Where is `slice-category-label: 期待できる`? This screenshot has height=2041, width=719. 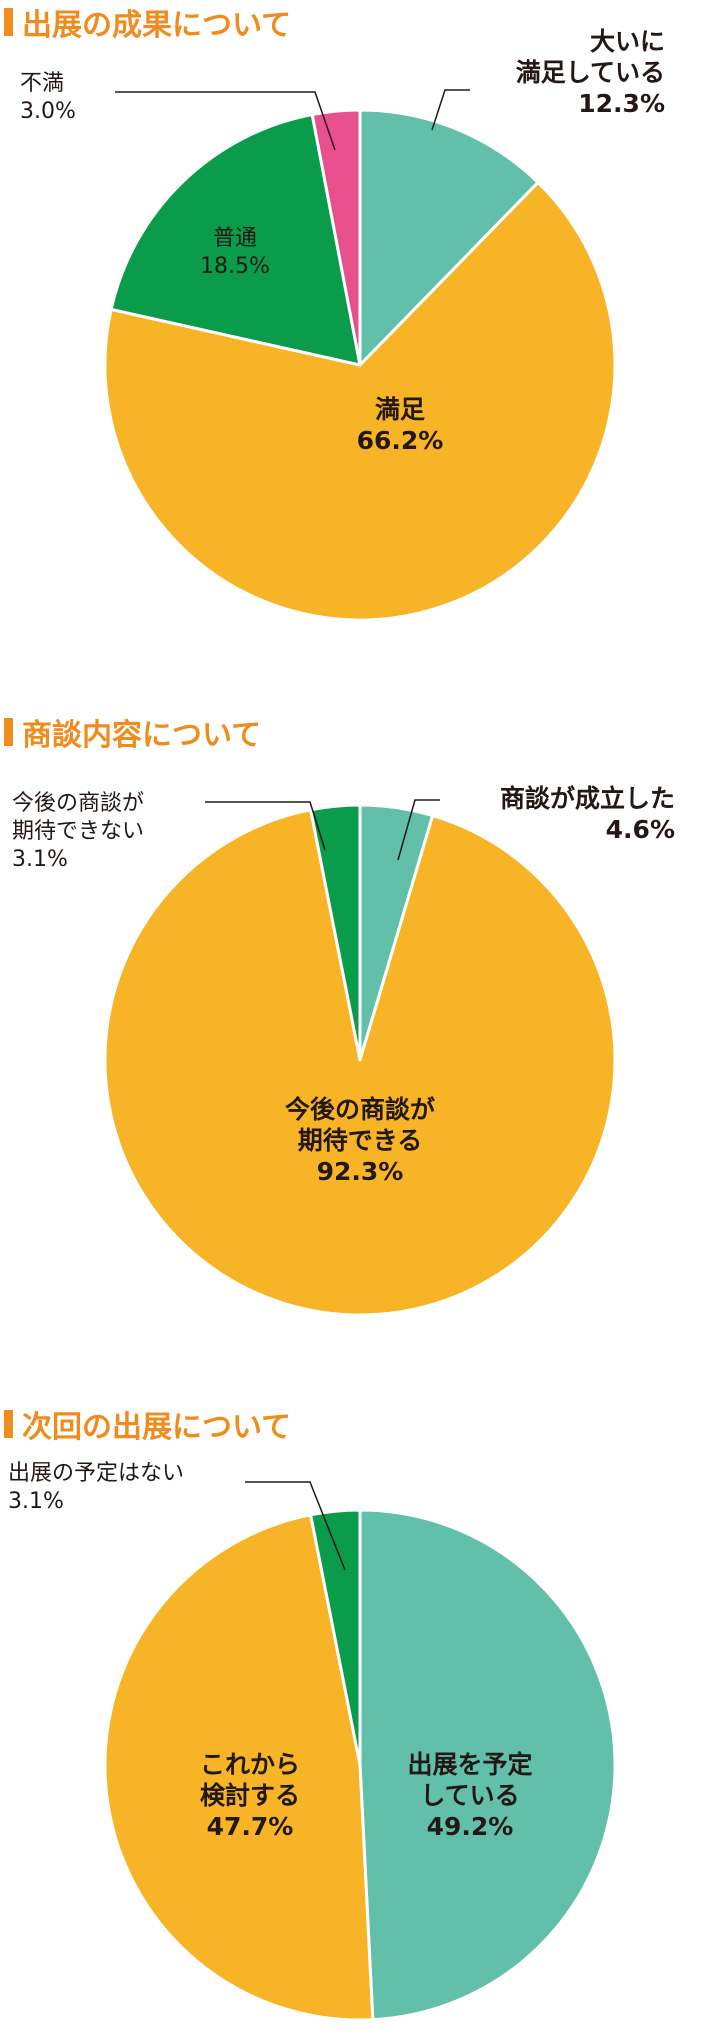 slice-category-label: 期待できる is located at coordinates (360, 1140).